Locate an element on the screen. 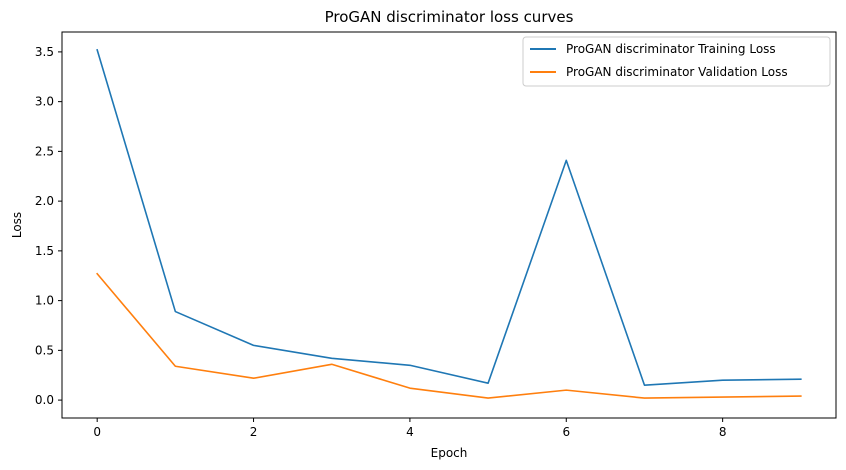  y-tick-label: 3.0 is located at coordinates (44, 102).